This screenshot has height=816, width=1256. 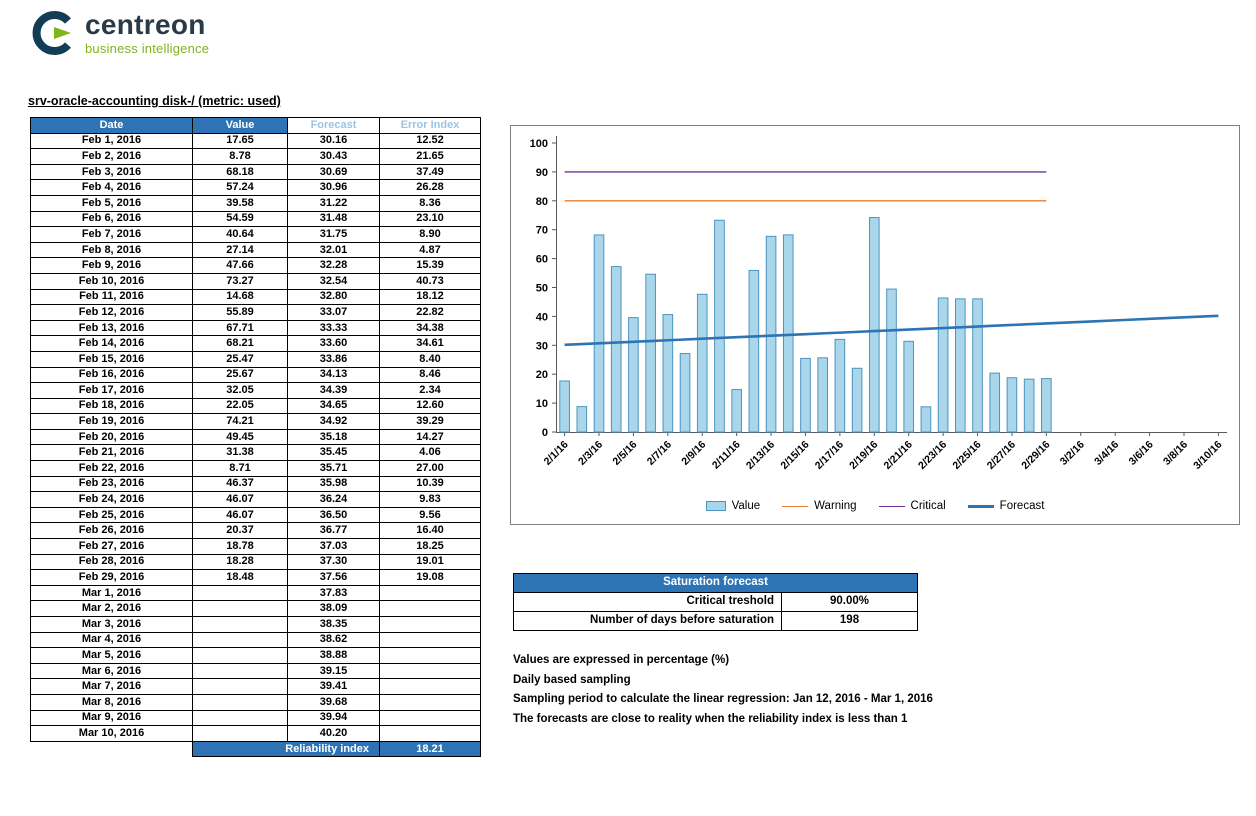 I want to click on error-index-cell: 12.52, so click(x=430, y=141).